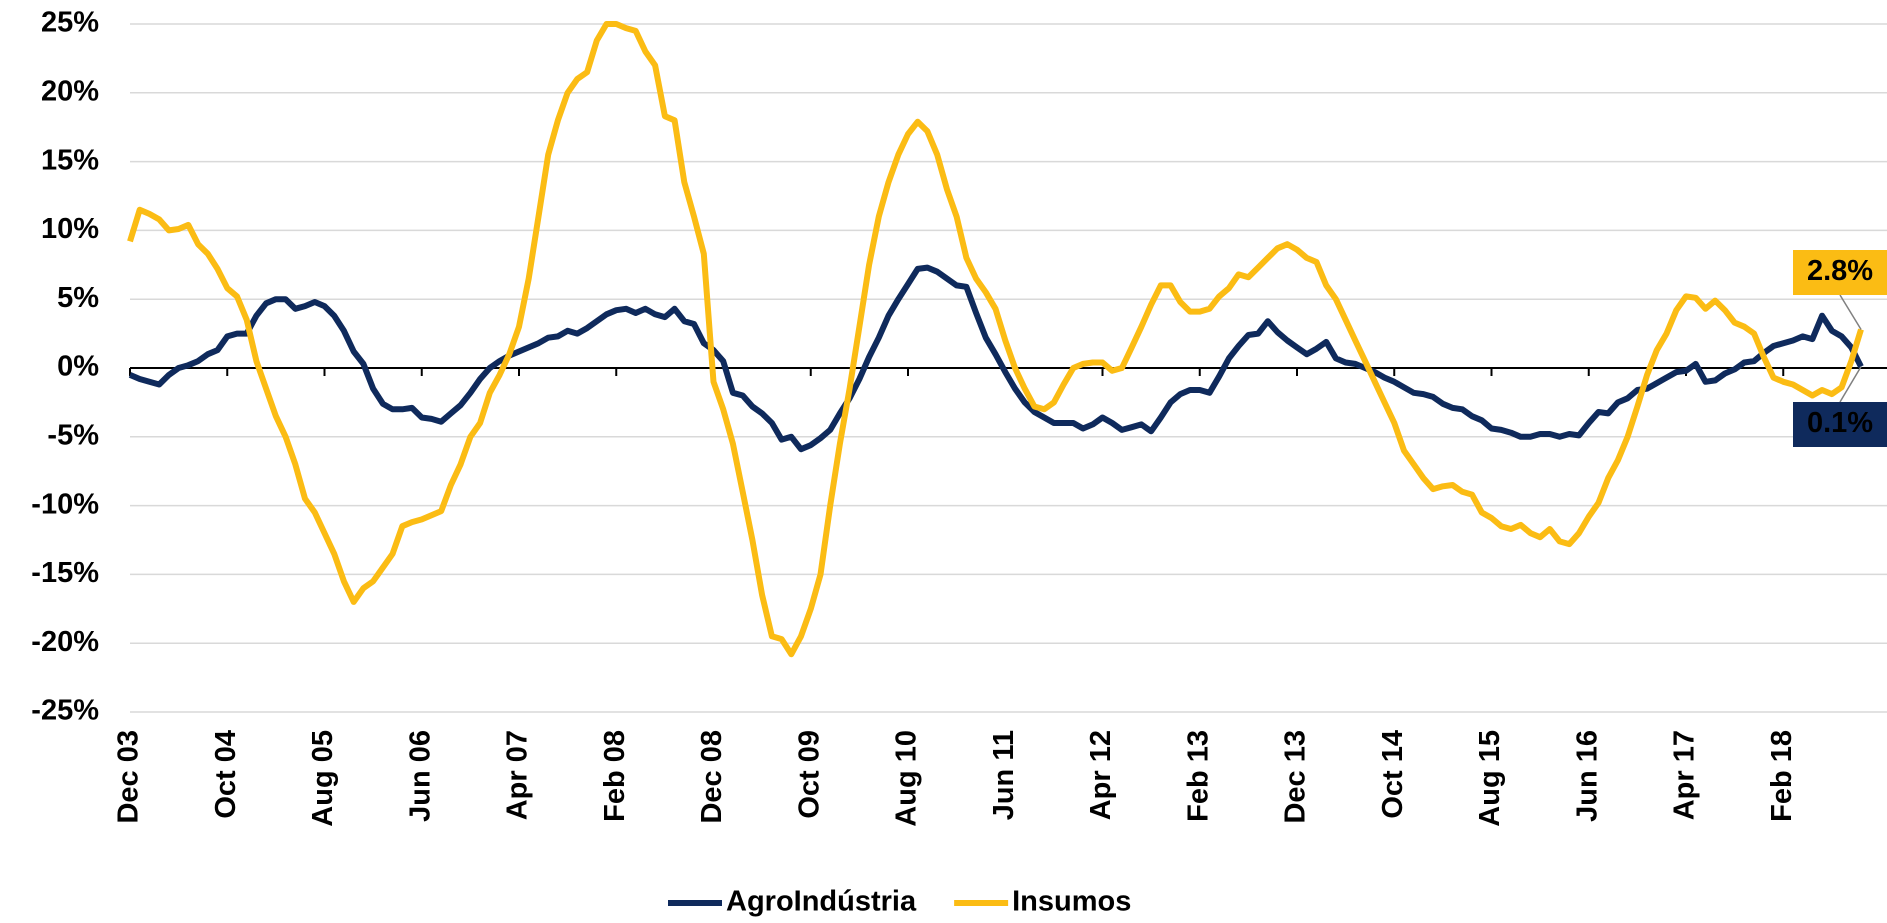  Describe the element at coordinates (821, 902) in the screenshot. I see `legend-label: AgroIndústria` at that location.